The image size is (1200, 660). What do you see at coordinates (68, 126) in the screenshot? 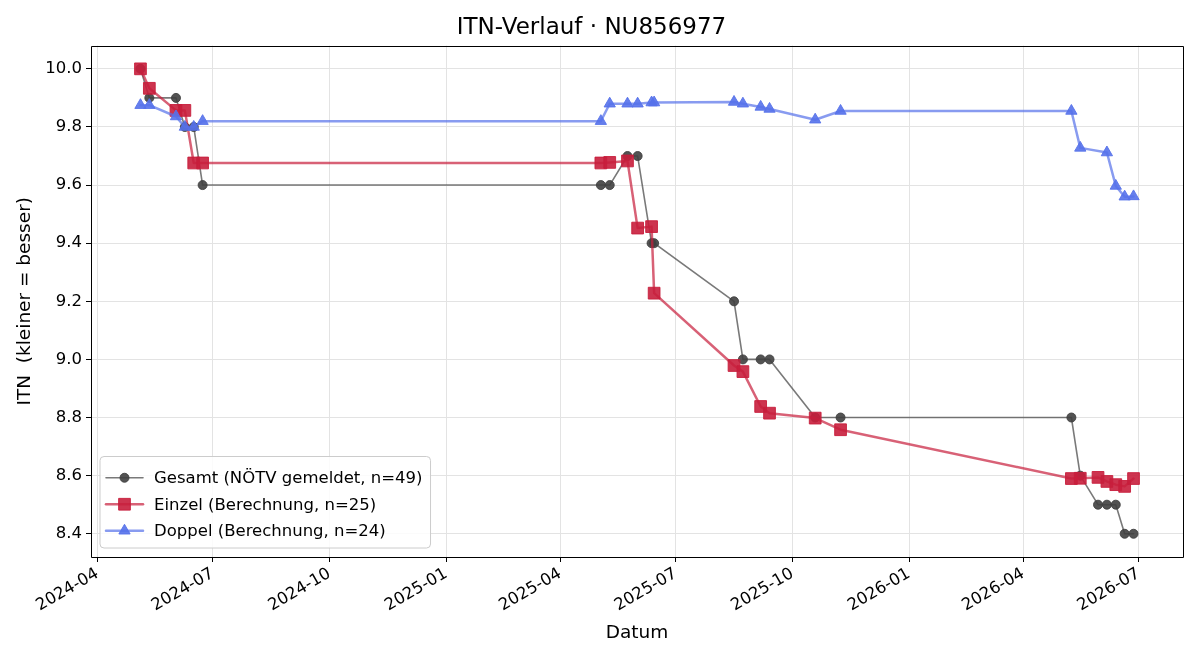
I see `y-tick-label: 9.8` at bounding box center [68, 126].